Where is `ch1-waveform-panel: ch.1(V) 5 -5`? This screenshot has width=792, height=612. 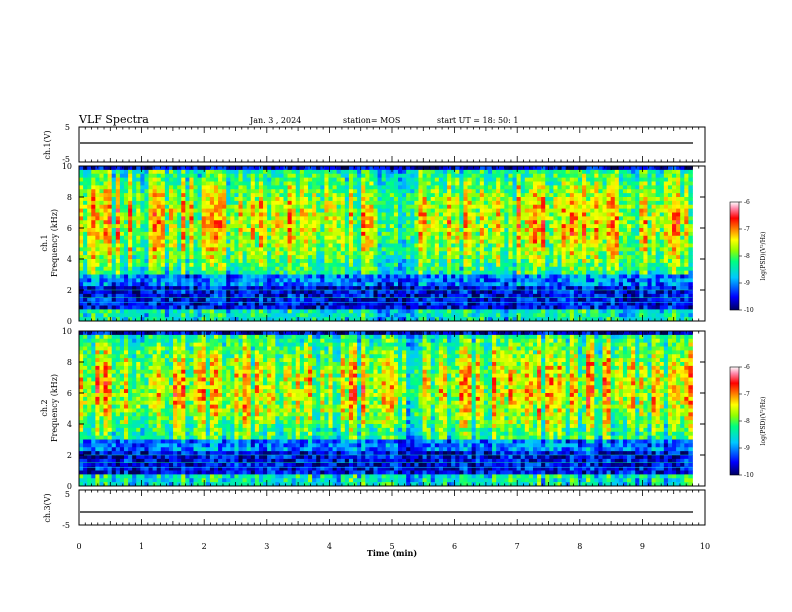
ch1-waveform-panel: ch.1(V) 5 -5 is located at coordinates (374, 143).